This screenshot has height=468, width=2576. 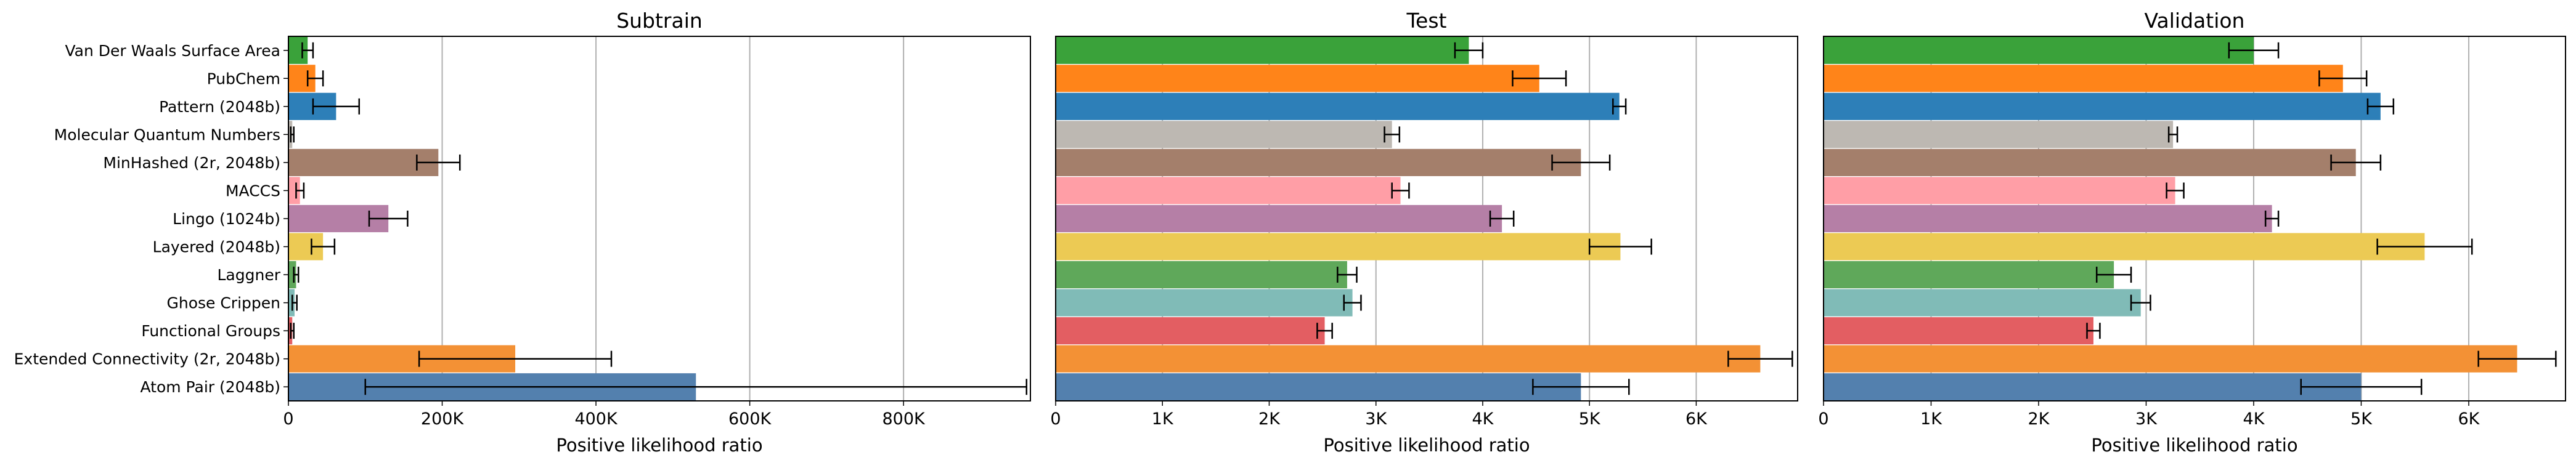 I want to click on category-label: Atom Pair (2048b), so click(x=210, y=387).